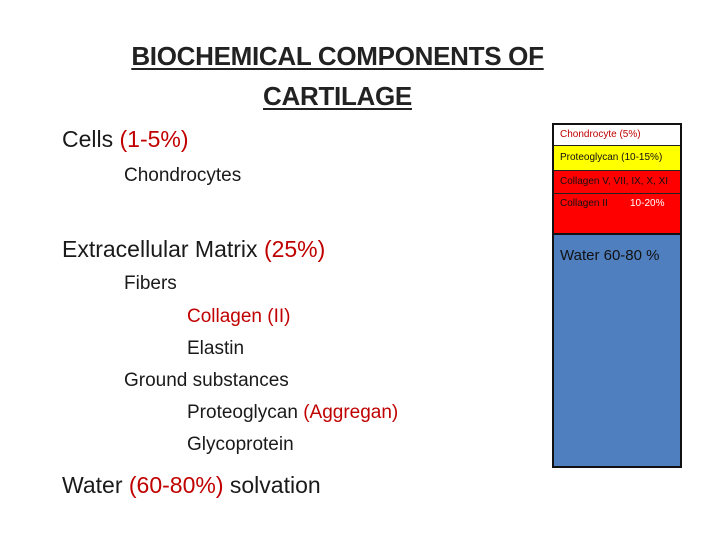  What do you see at coordinates (337, 76) in the screenshot?
I see `slide-title: BIOCHEMICAL COMPONENTS OF CARTILAGE` at bounding box center [337, 76].